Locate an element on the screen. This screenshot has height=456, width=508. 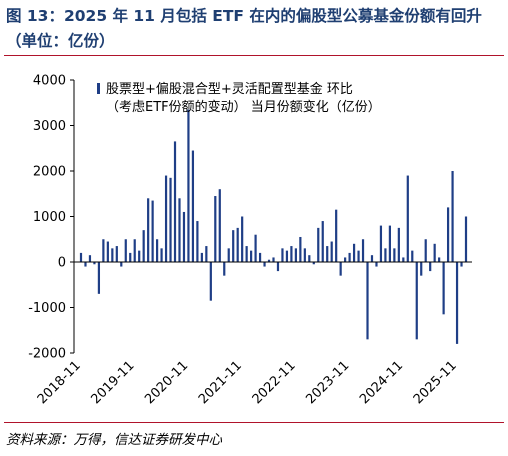
source-note: 资料来源：万得，信达证券研发中心 is located at coordinates (114, 440).